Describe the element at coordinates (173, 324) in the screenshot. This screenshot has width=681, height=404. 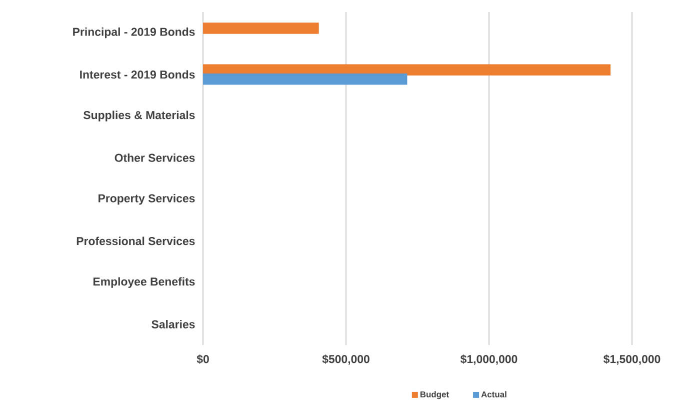
I see `y-tick-label: Salaries` at that location.